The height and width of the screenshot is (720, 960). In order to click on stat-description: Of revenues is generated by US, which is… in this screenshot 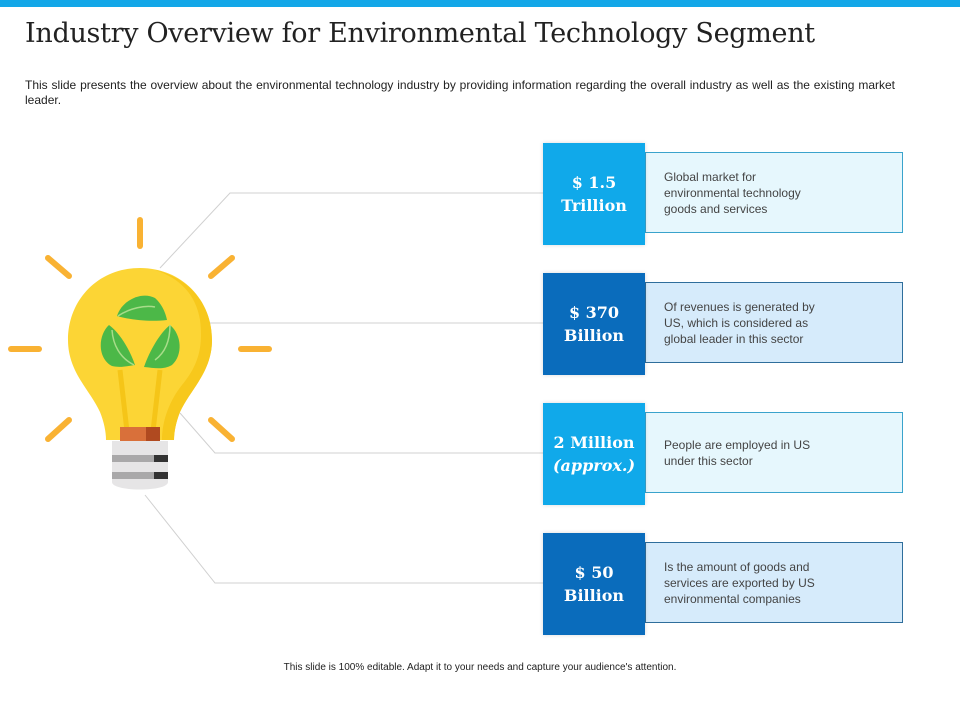, I will do `click(774, 322)`.